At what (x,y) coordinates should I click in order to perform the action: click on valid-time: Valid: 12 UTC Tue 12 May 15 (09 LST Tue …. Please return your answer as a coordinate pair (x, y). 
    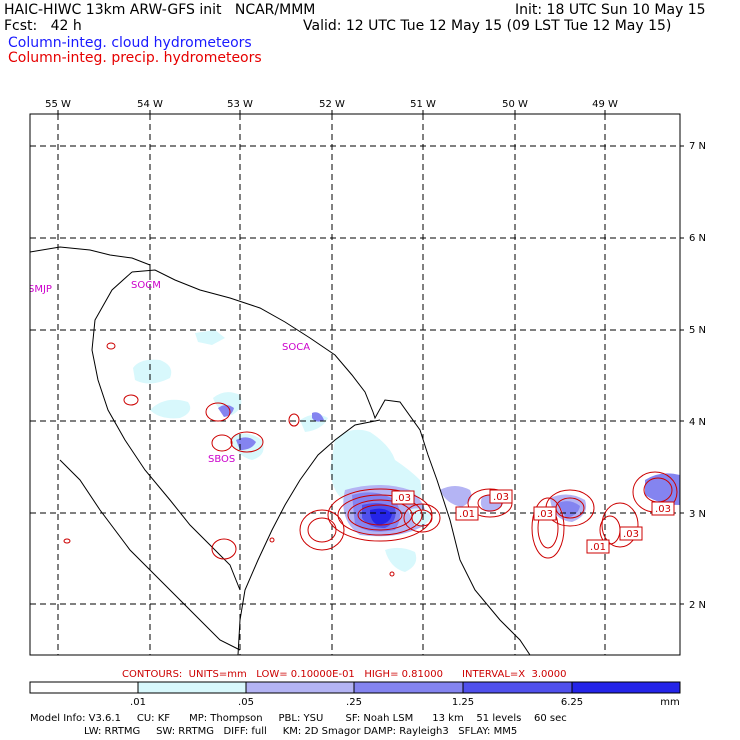
    Looking at the image, I should click on (487, 26).